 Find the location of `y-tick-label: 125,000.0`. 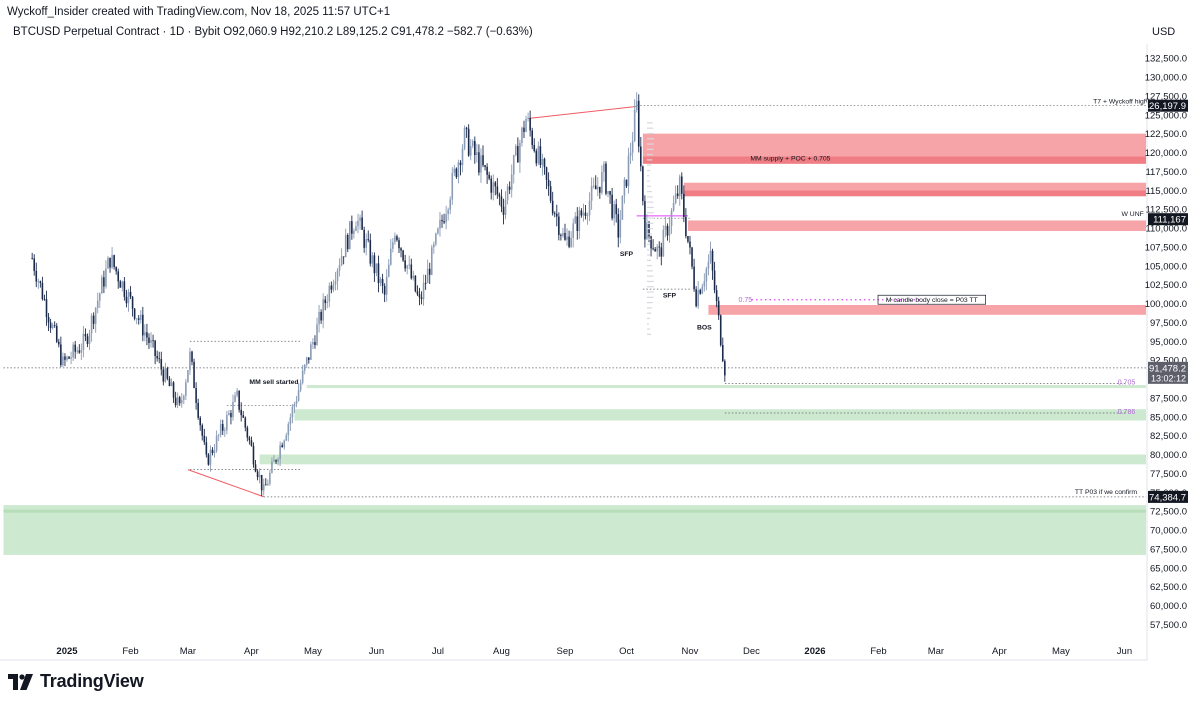

y-tick-label: 125,000.0 is located at coordinates (1166, 115).